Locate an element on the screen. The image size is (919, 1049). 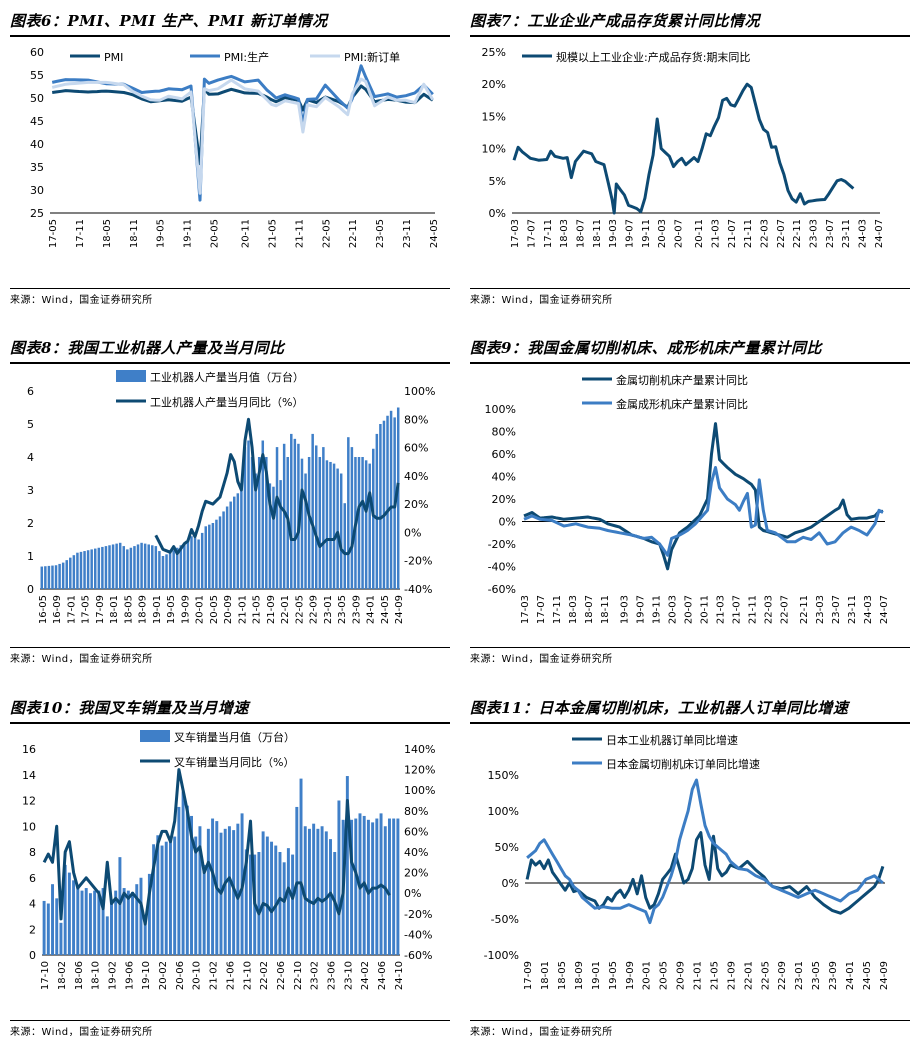
y-tick-label: -60% is located at coordinates (502, 589).